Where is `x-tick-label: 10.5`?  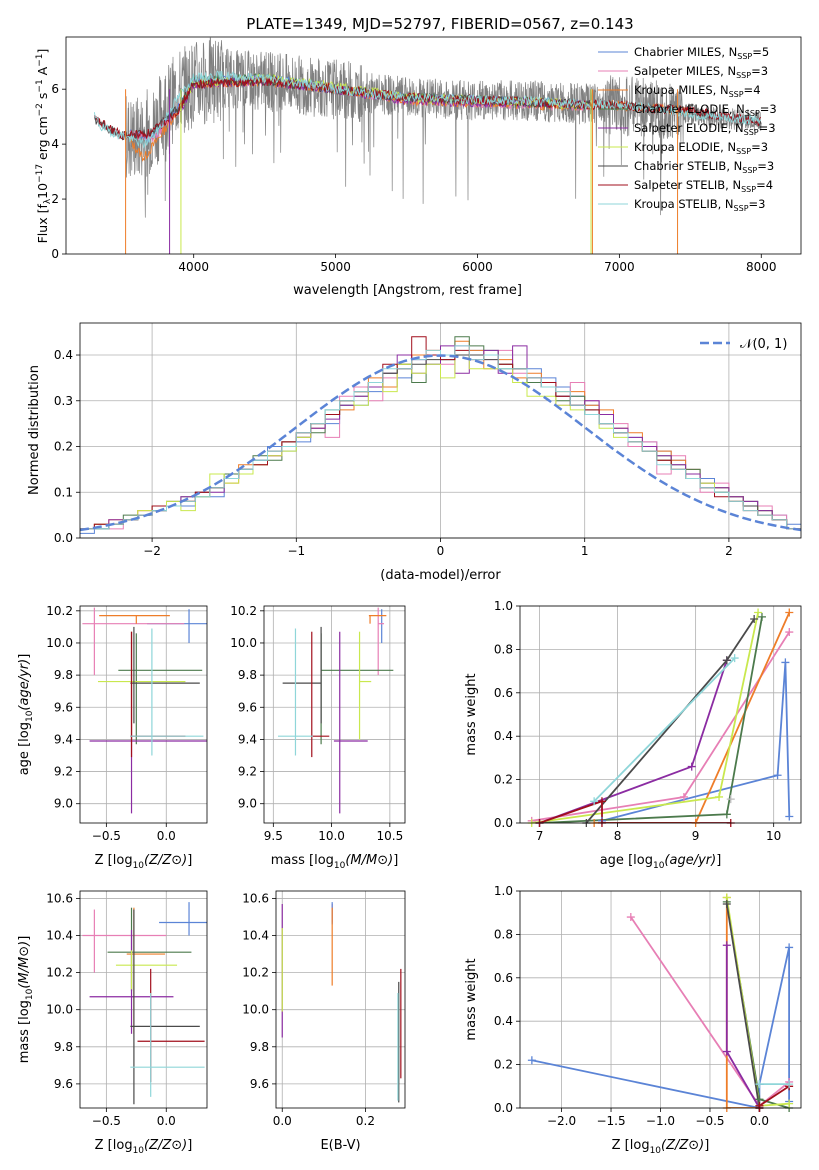 x-tick-label: 10.5 is located at coordinates (389, 836).